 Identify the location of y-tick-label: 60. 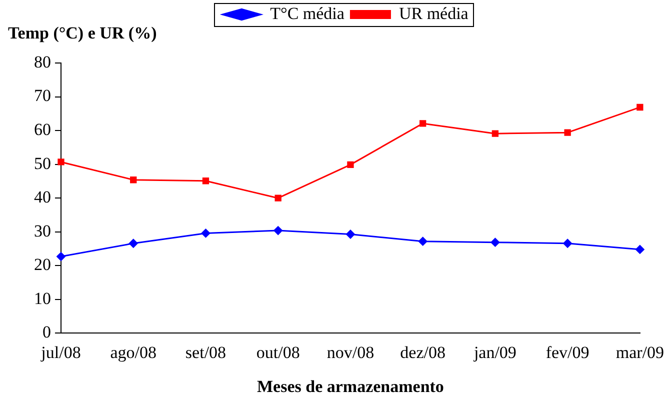
(42, 130).